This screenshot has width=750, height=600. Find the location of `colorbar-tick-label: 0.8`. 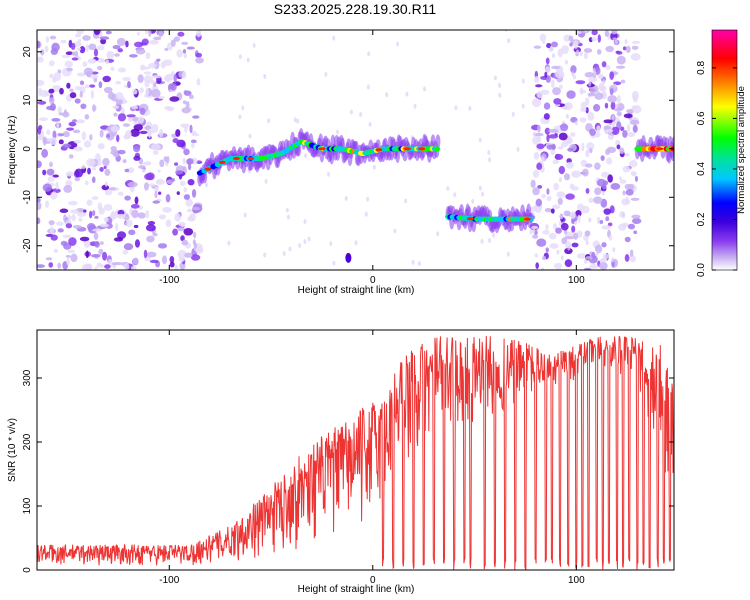

colorbar-tick-label: 0.8 is located at coordinates (701, 68).